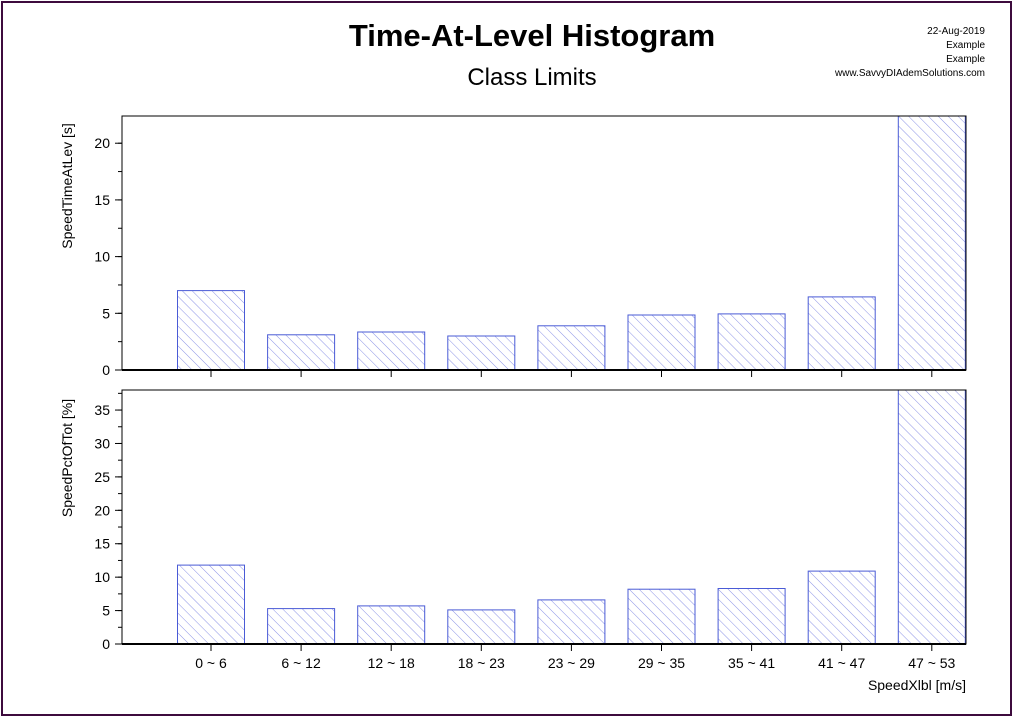  Describe the element at coordinates (102, 143) in the screenshot. I see `top-y-tick-label: 20` at that location.